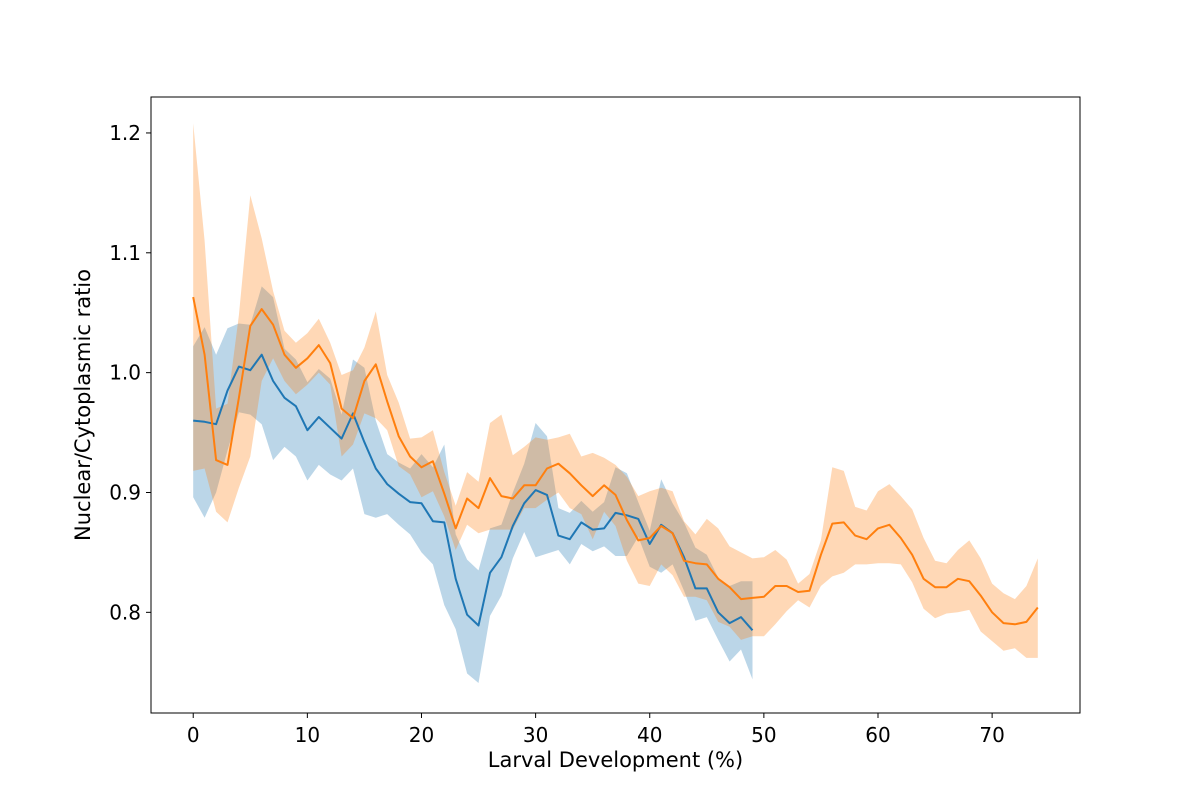  I want to click on x-tick-label: 60, so click(877, 735).